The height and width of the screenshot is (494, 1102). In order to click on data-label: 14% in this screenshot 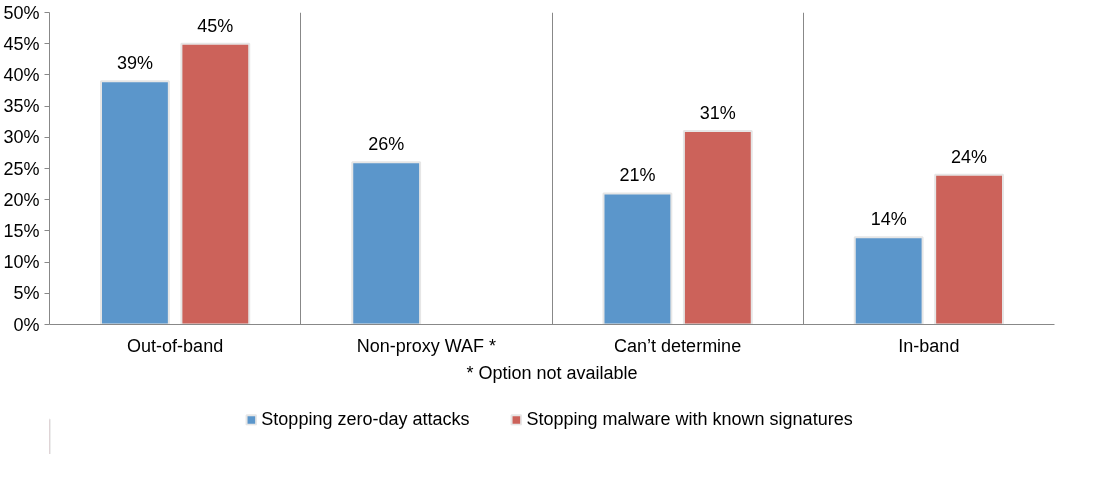, I will do `click(888, 219)`.